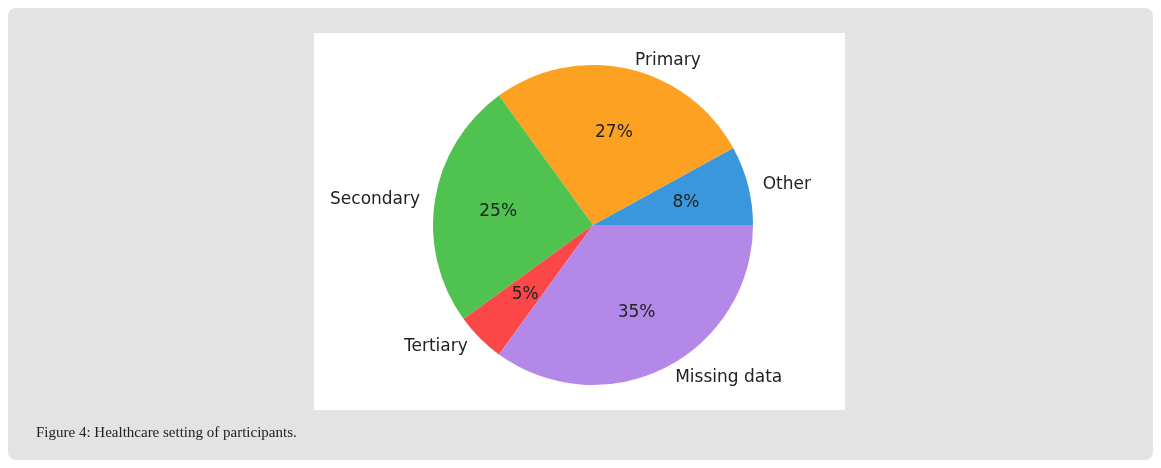 This screenshot has width=1161, height=468. I want to click on data-label: 8%, so click(686, 201).